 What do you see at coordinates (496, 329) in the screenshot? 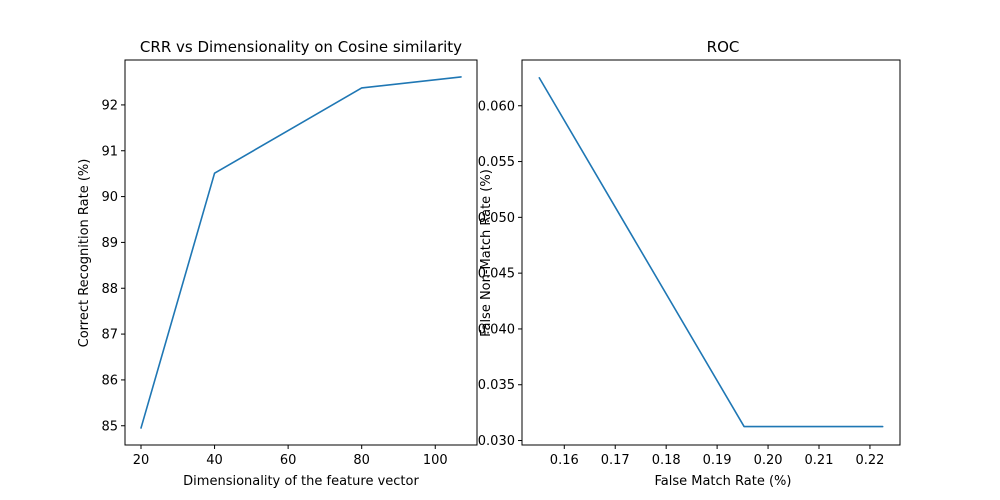
I see `roc-chart-y-tick-label: 0.040` at bounding box center [496, 329].